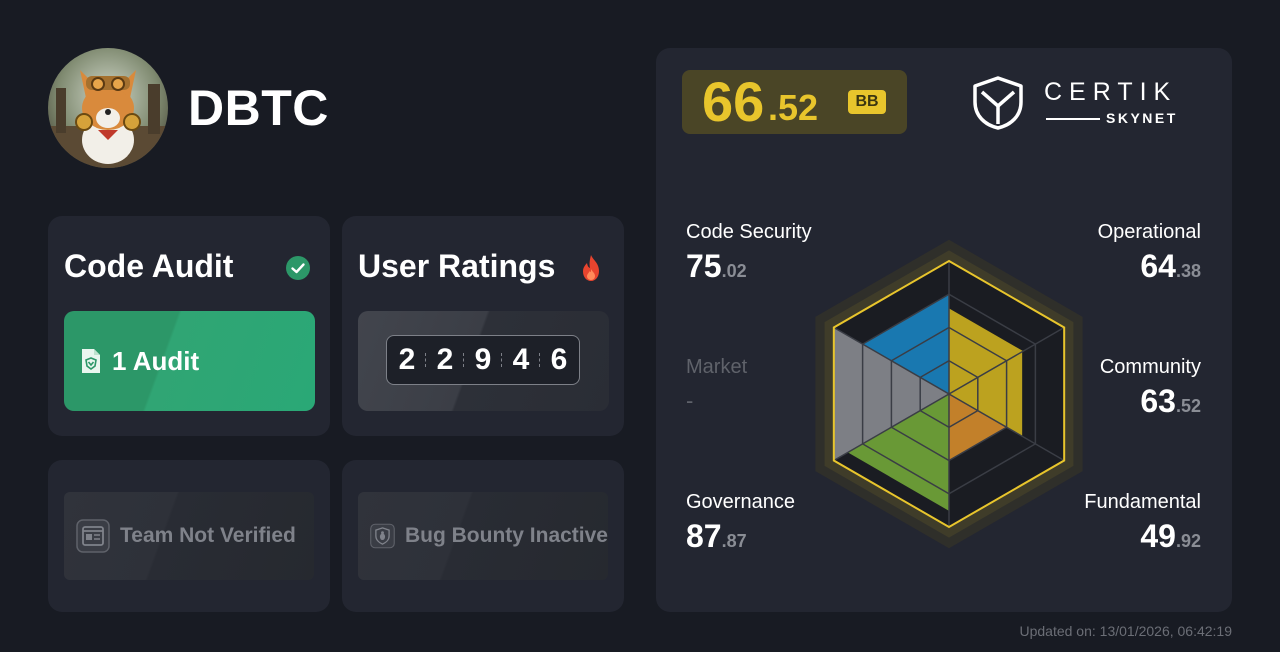 The image size is (1280, 652). What do you see at coordinates (258, 108) in the screenshot?
I see `project-name: DBTC` at bounding box center [258, 108].